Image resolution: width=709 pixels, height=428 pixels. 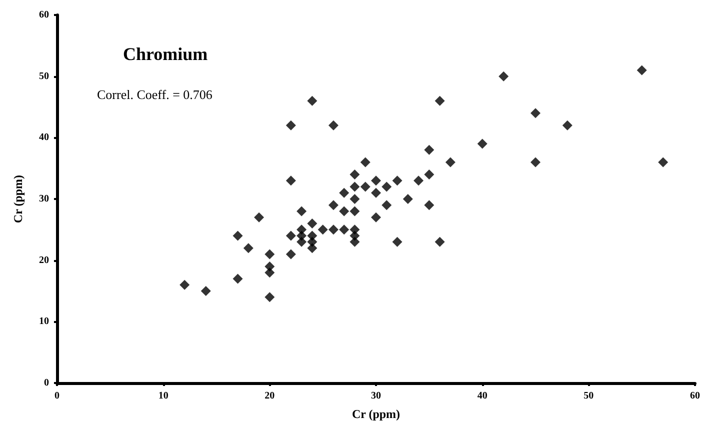 I want to click on x-tick-label: 20, so click(x=269, y=396).